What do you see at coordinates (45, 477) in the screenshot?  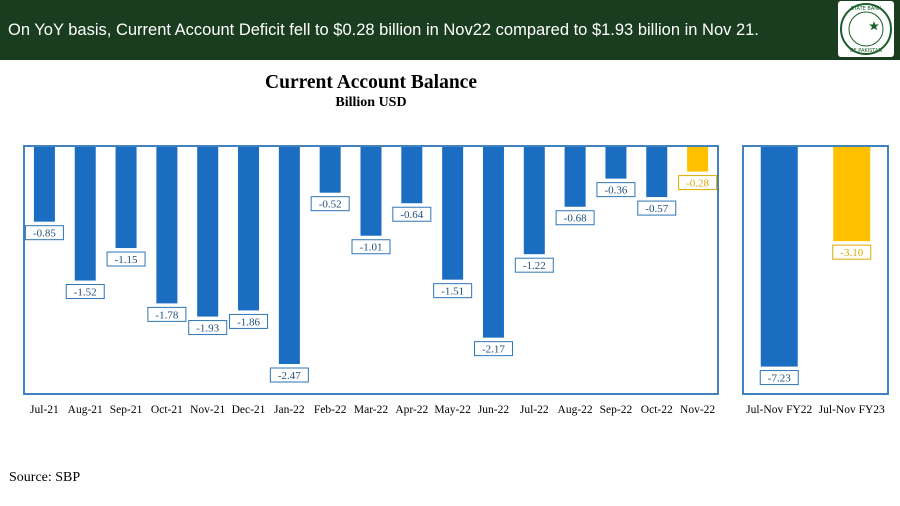 I see `source-note: Source: SBP` at bounding box center [45, 477].